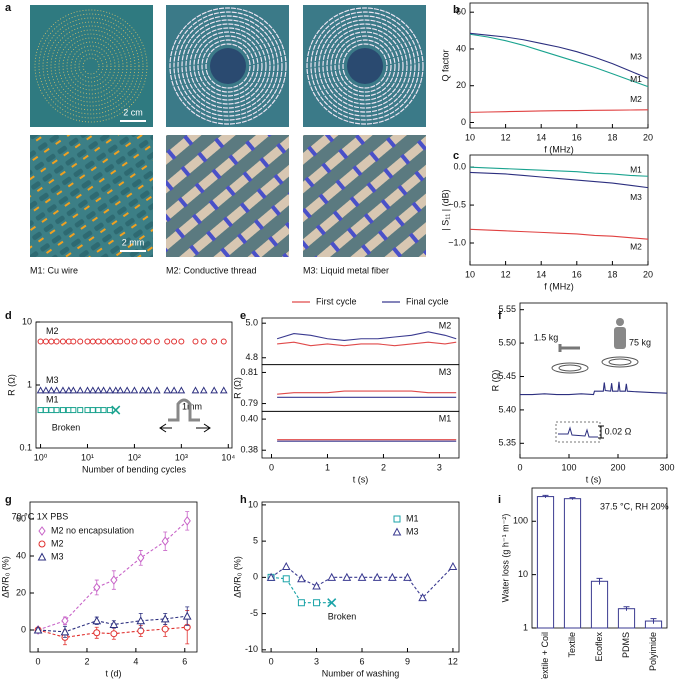 This screenshot has height=684, width=685. What do you see at coordinates (133, 112) in the screenshot?
I see `scale-label: 2 cm` at bounding box center [133, 112].